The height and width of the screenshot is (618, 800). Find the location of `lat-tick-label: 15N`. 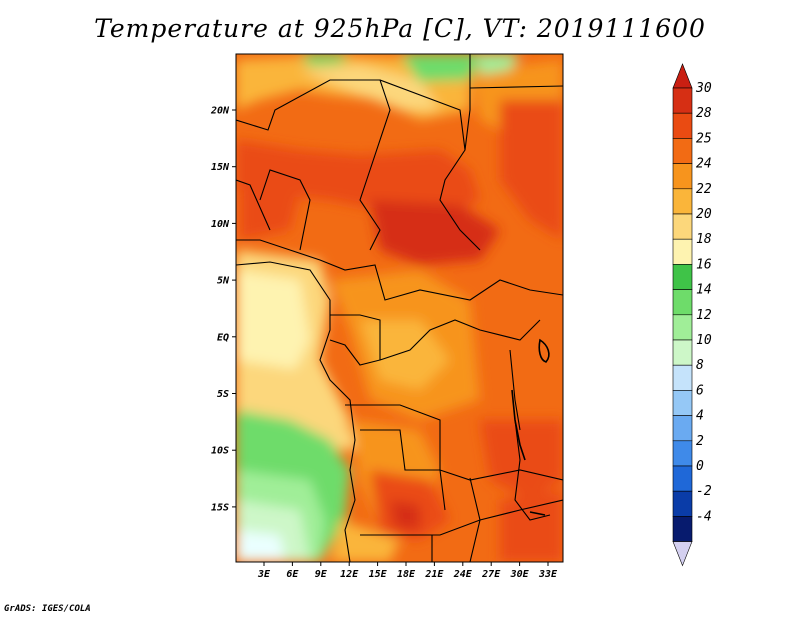

lat-tick-label: 15N is located at coordinates (220, 167).